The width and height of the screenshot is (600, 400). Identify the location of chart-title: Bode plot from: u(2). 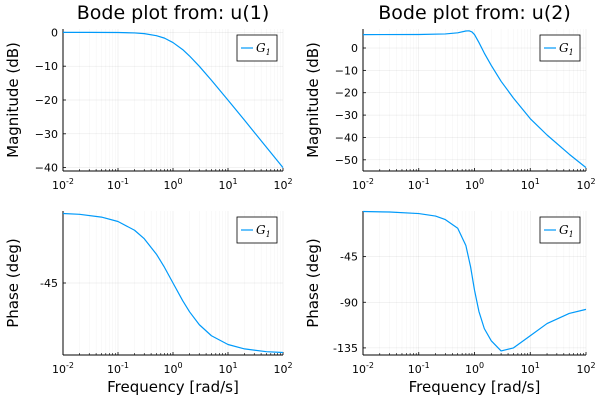
(474, 13).